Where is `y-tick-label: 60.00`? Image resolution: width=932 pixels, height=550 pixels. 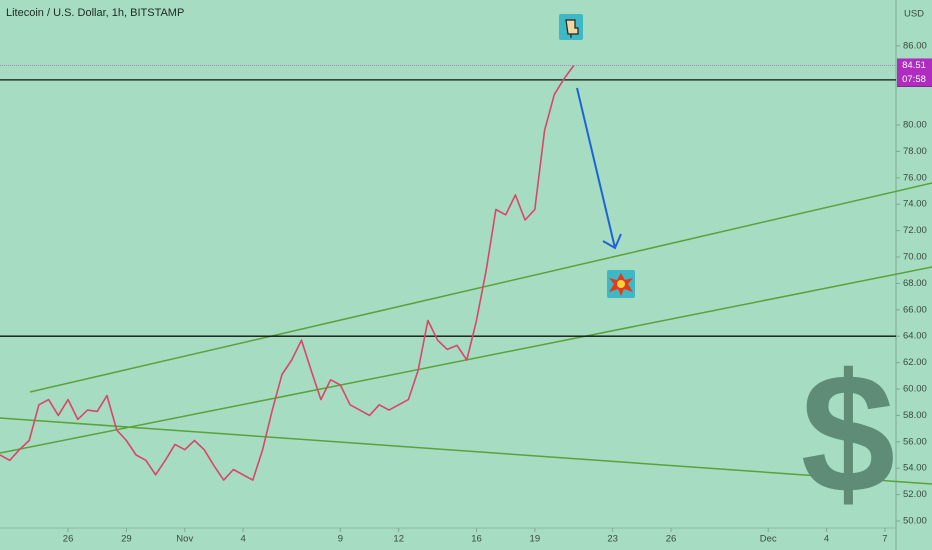 y-tick-label: 60.00 is located at coordinates (915, 389).